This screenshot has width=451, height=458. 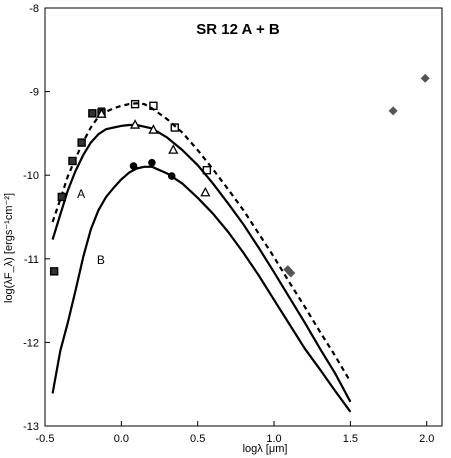 What do you see at coordinates (265, 449) in the screenshot?
I see `x-axis-title: logλ [μm]` at bounding box center [265, 449].